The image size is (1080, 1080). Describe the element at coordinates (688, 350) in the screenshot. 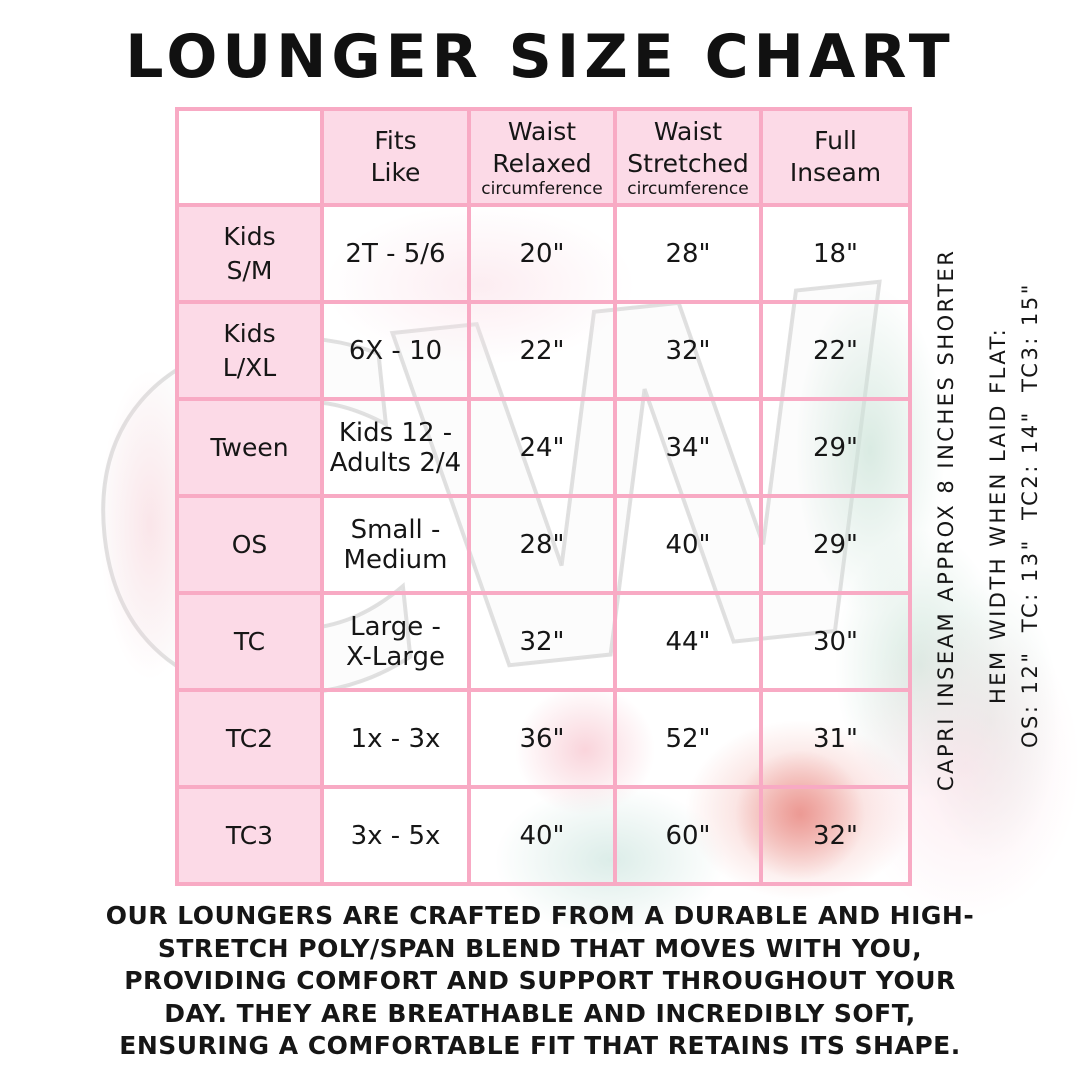

I see `waist-stretched-value: 32"` at that location.